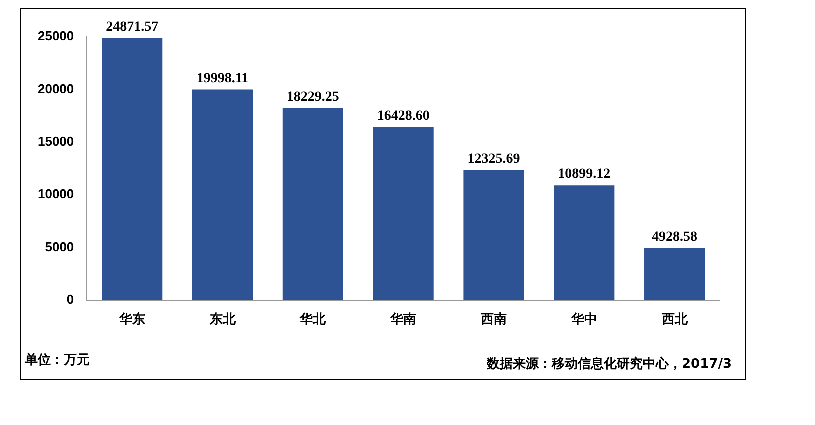 The height and width of the screenshot is (425, 815). What do you see at coordinates (222, 78) in the screenshot?
I see `data-label: 19998.11` at bounding box center [222, 78].